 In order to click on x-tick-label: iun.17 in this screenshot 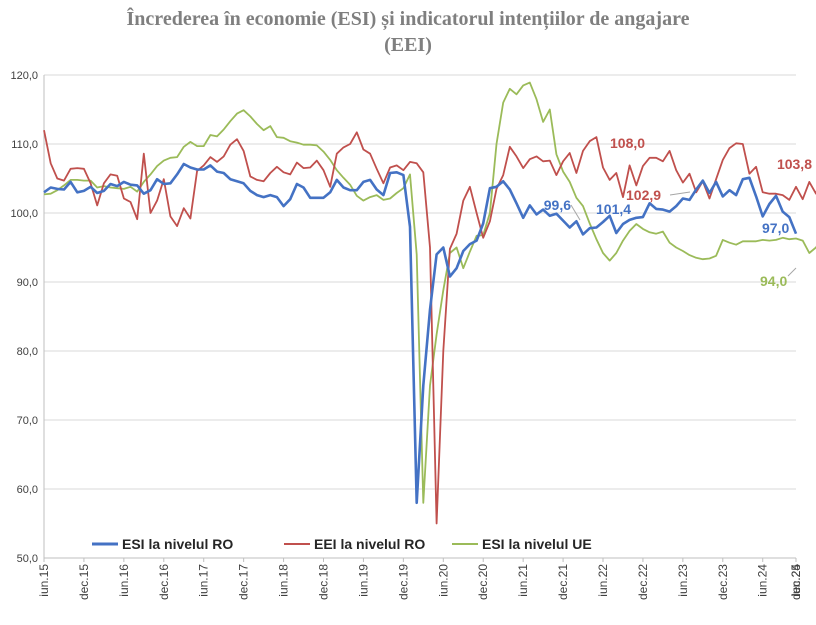, I will do `click(204, 580)`.